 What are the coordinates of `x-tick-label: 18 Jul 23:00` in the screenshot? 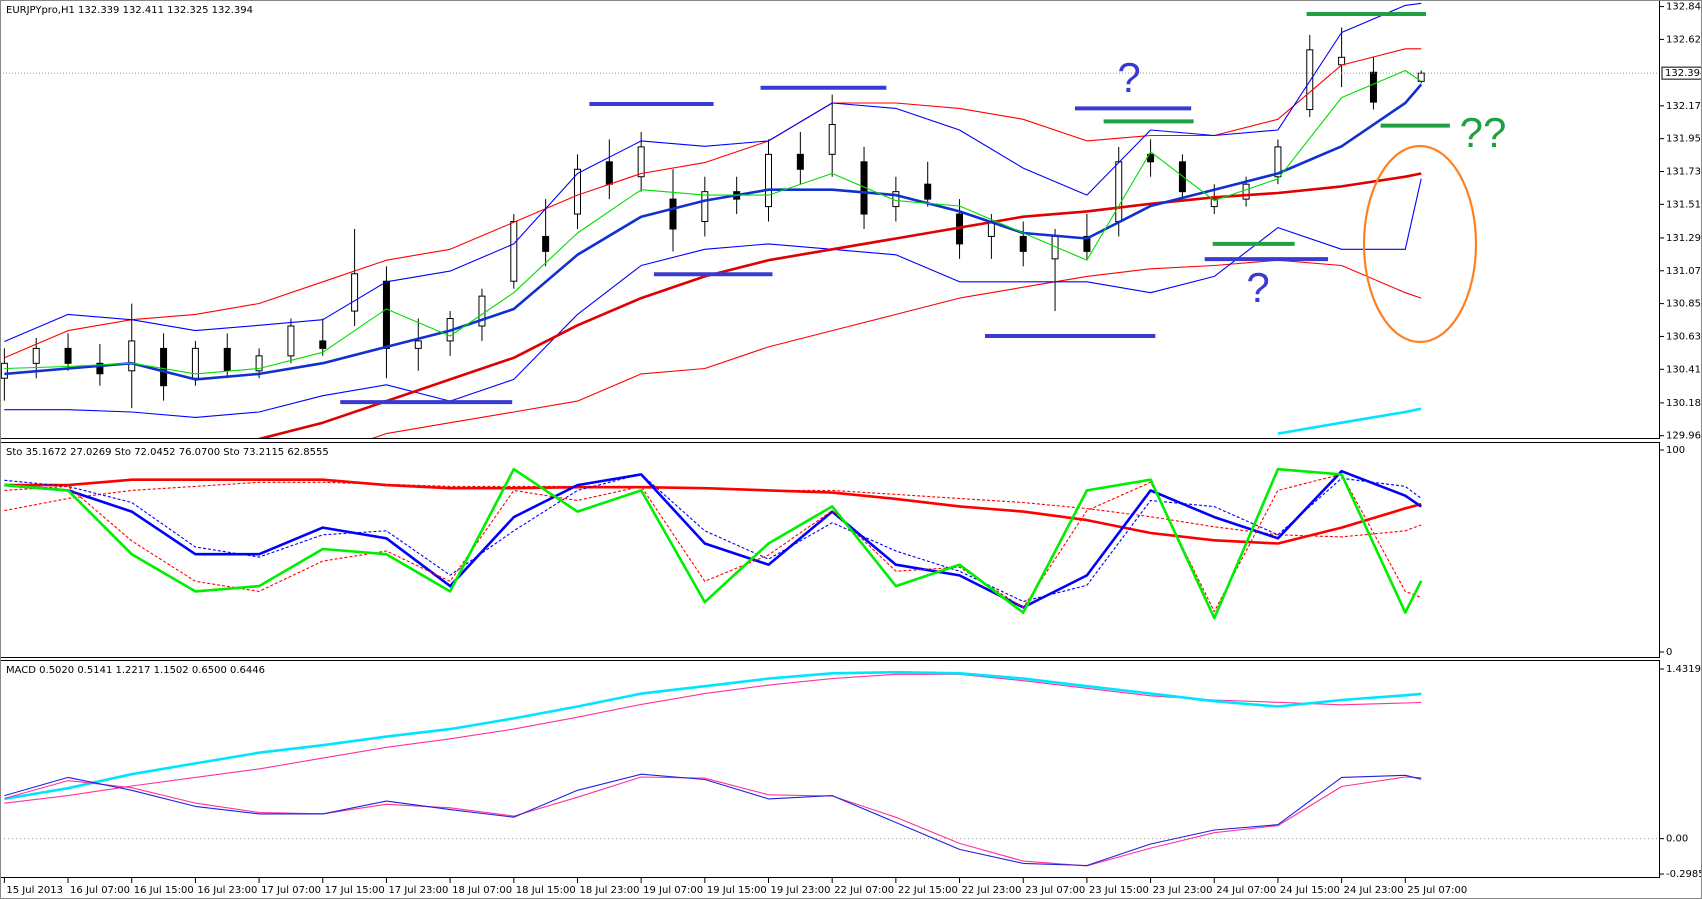 It's located at (609, 890).